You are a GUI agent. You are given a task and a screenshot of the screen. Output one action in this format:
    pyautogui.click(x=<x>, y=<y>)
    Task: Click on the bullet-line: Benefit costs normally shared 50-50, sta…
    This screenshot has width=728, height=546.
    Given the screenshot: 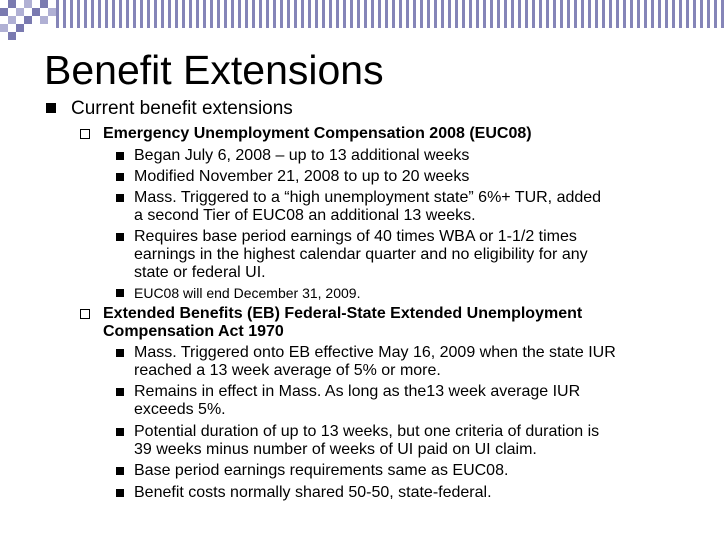 What is the action you would take?
    pyautogui.click(x=313, y=492)
    